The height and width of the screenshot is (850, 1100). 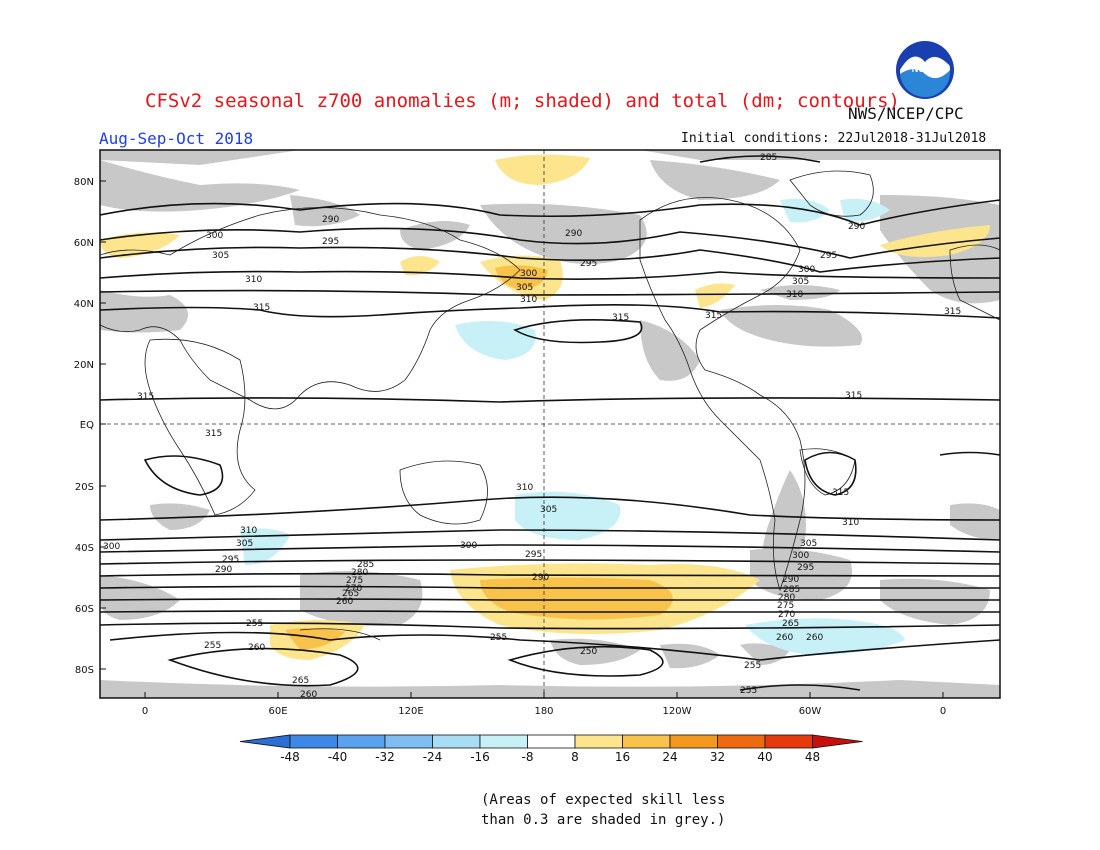 What do you see at coordinates (265, 741) in the screenshot?
I see `colorbar-arrow-left` at bounding box center [265, 741].